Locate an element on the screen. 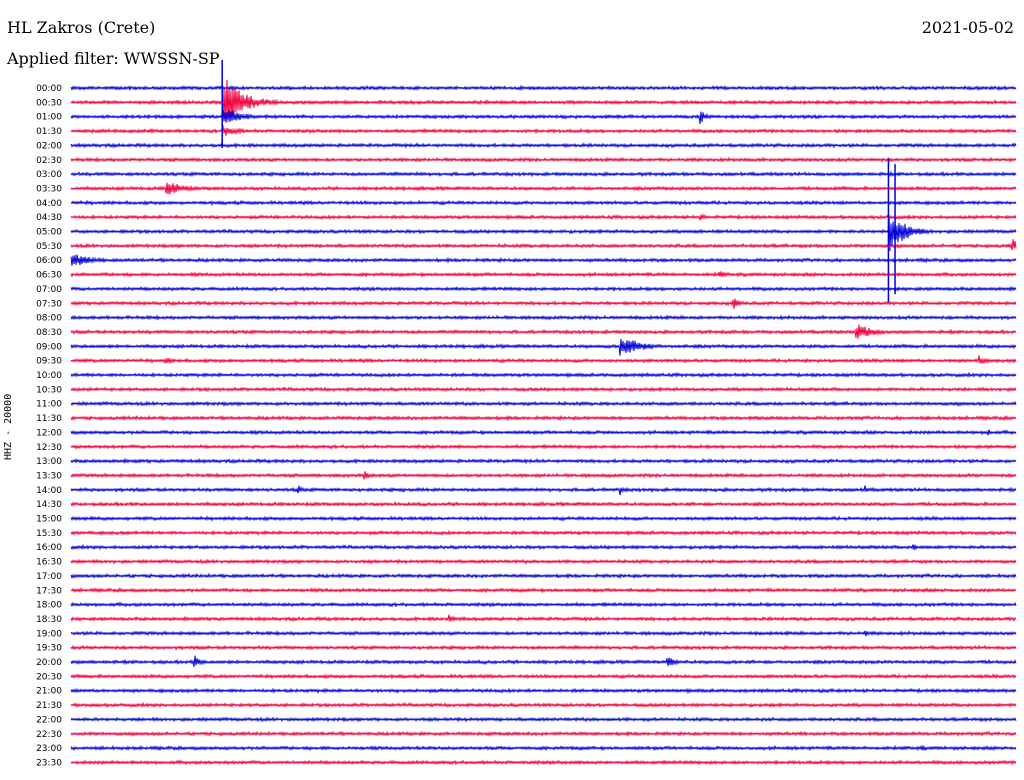 The image size is (1024, 780). time-label-19-00: 19:00 is located at coordinates (49, 634).